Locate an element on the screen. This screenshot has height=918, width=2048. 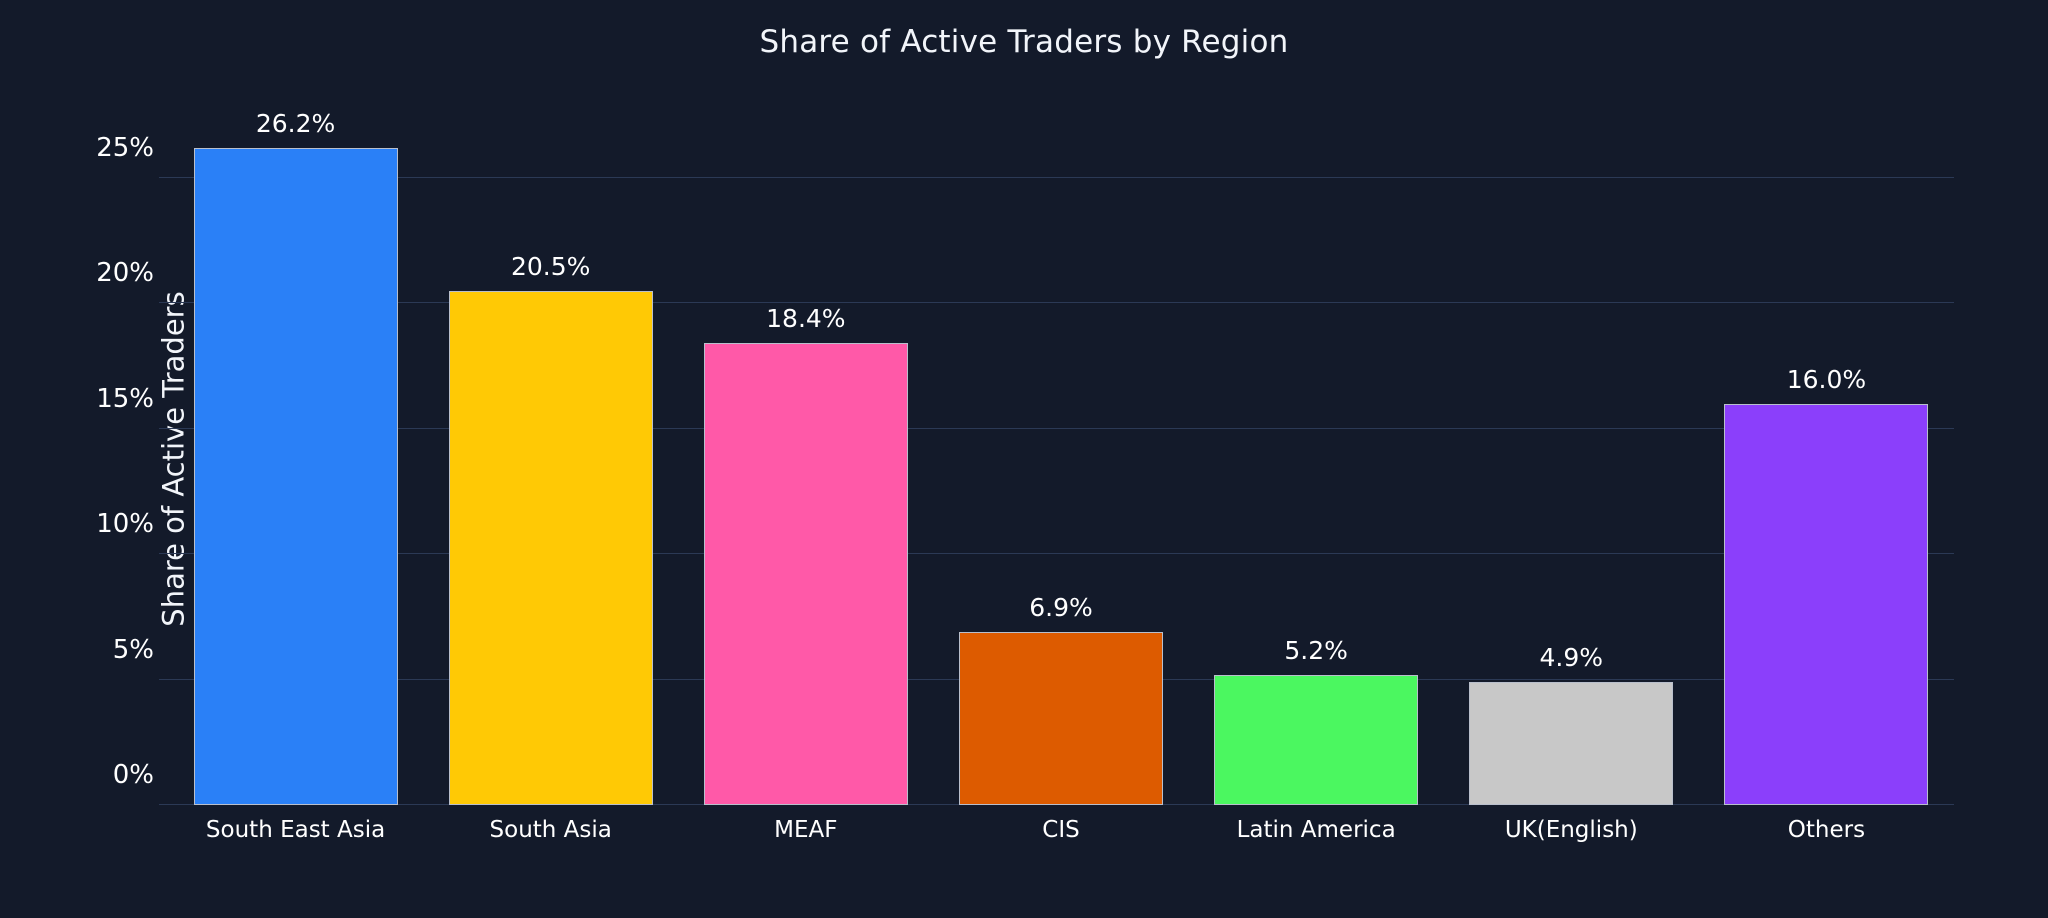
bar-value-label: 18.4% is located at coordinates (806, 319).